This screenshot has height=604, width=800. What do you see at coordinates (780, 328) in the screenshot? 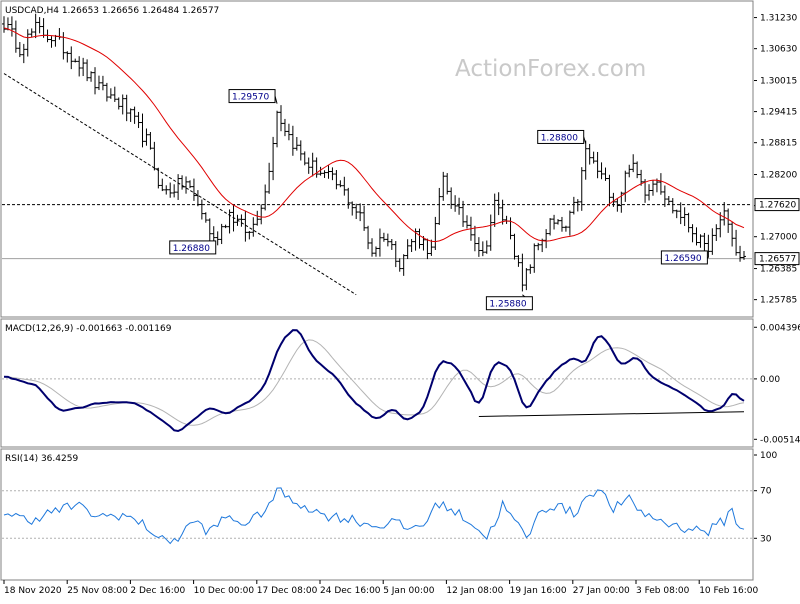
I see `y-tick-label: 0.004396` at bounding box center [780, 328].